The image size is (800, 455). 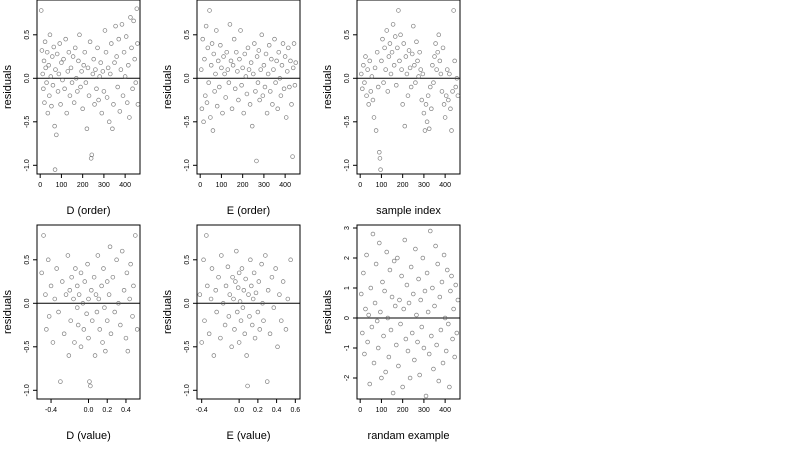 What do you see at coordinates (264, 185) in the screenshot?
I see `x-tick-label: 300` at bounding box center [264, 185].